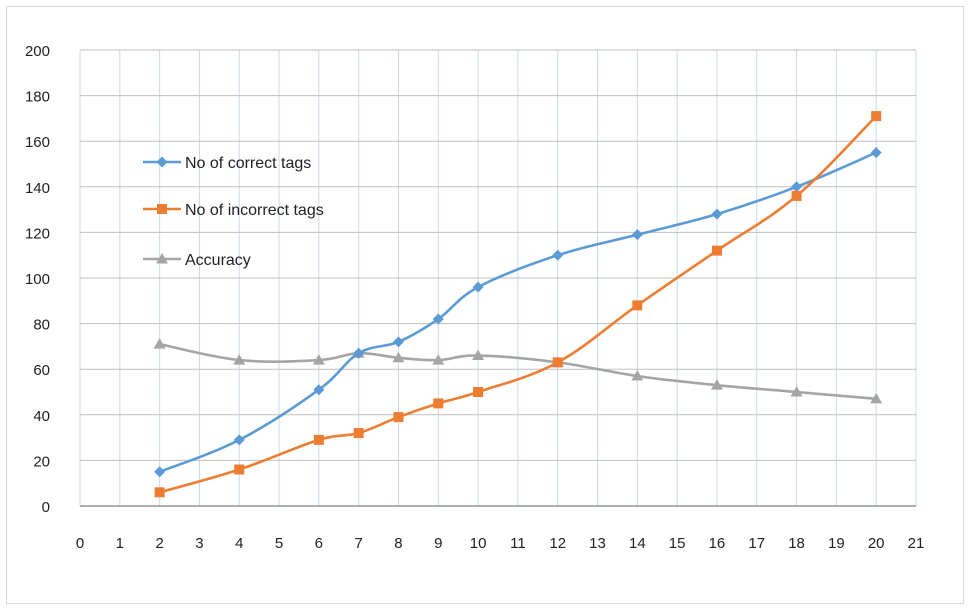 Image resolution: width=970 pixels, height=610 pixels. I want to click on y-tick-label: 200, so click(37, 51).